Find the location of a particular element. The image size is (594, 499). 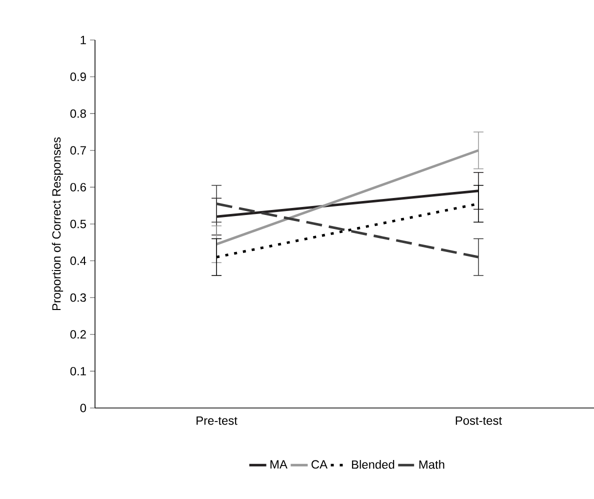

y-tick-label: 0.5 is located at coordinates (78, 224).